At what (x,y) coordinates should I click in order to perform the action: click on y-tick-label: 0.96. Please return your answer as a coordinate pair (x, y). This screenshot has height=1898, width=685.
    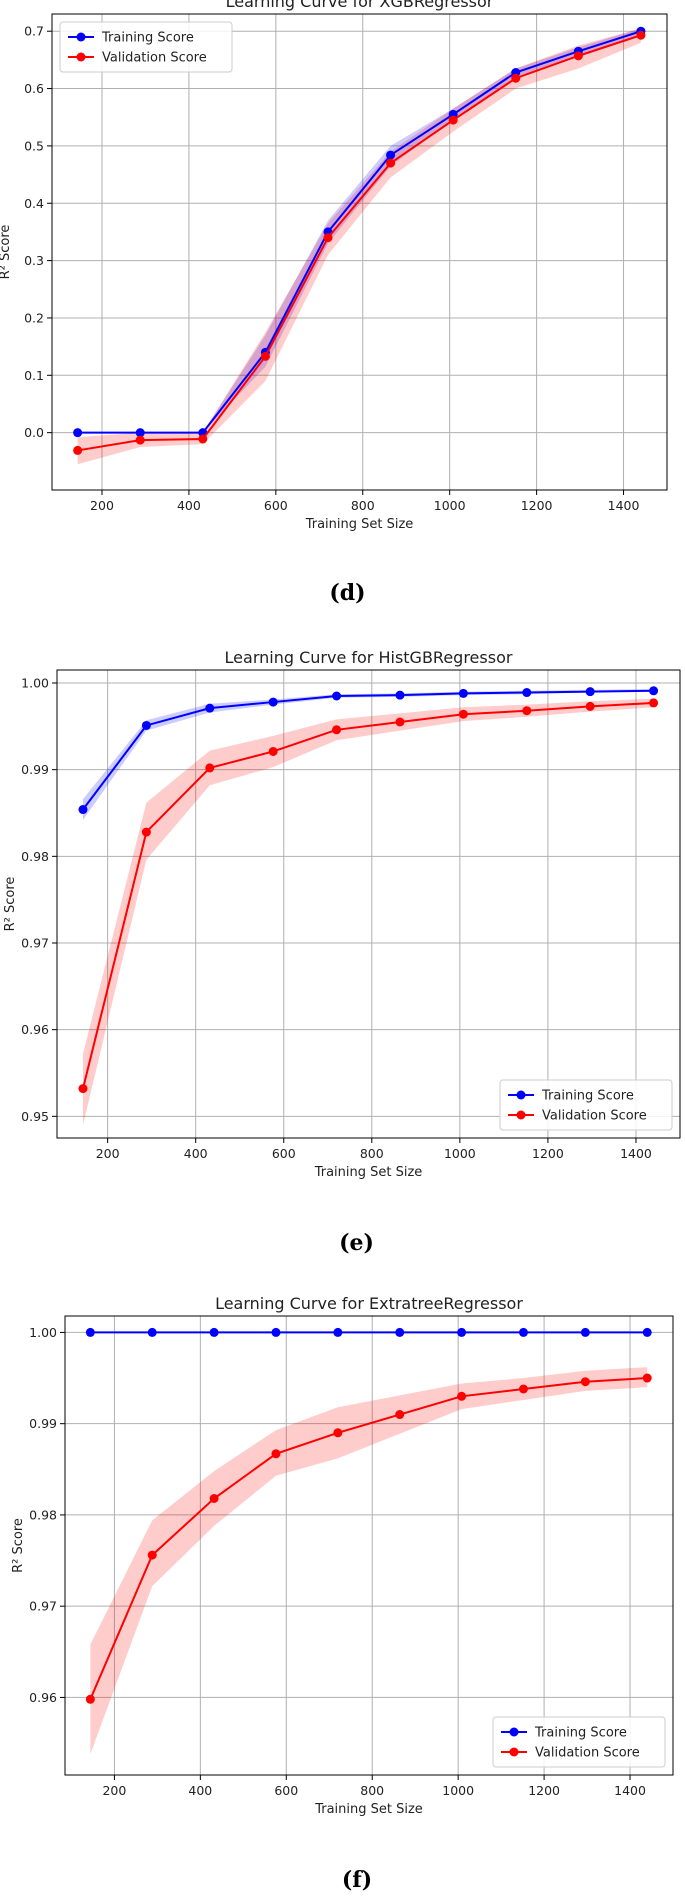
    Looking at the image, I should click on (43, 1697).